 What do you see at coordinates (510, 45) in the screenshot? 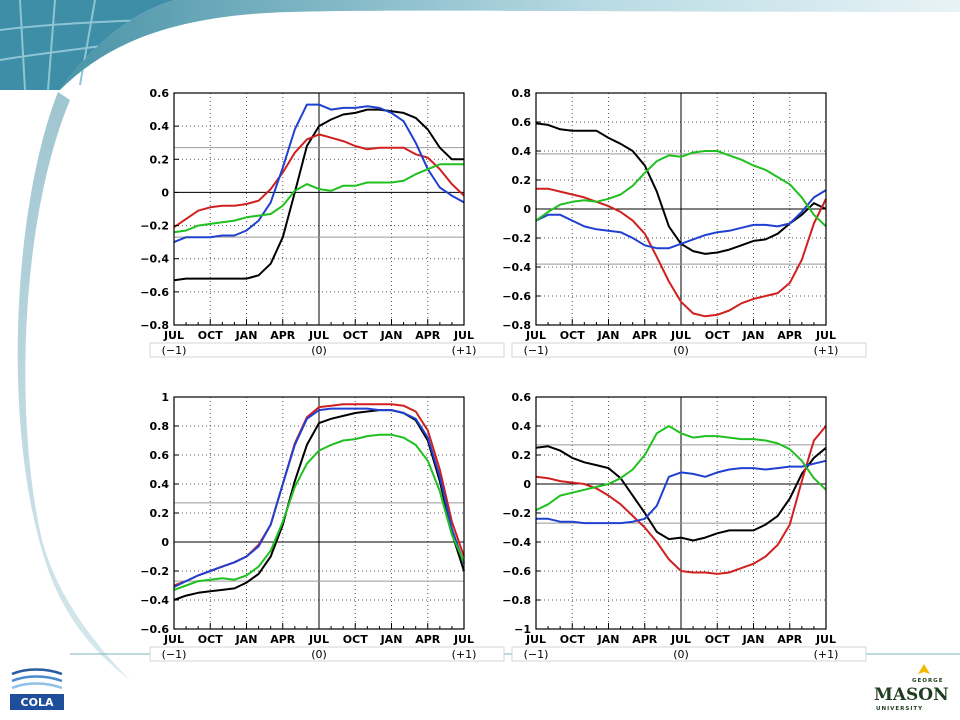
I see `header-swoosh` at bounding box center [510, 45].